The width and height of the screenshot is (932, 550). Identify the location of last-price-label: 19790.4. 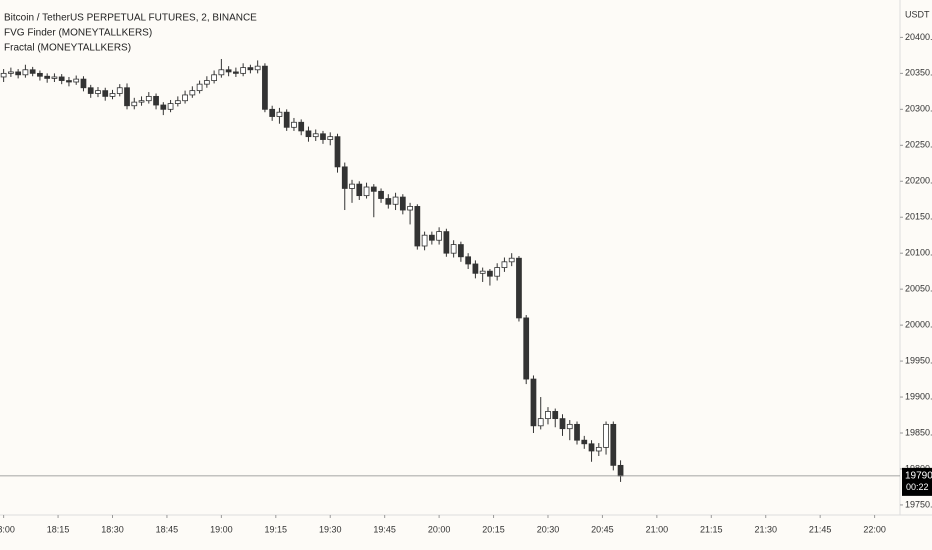
(918, 476).